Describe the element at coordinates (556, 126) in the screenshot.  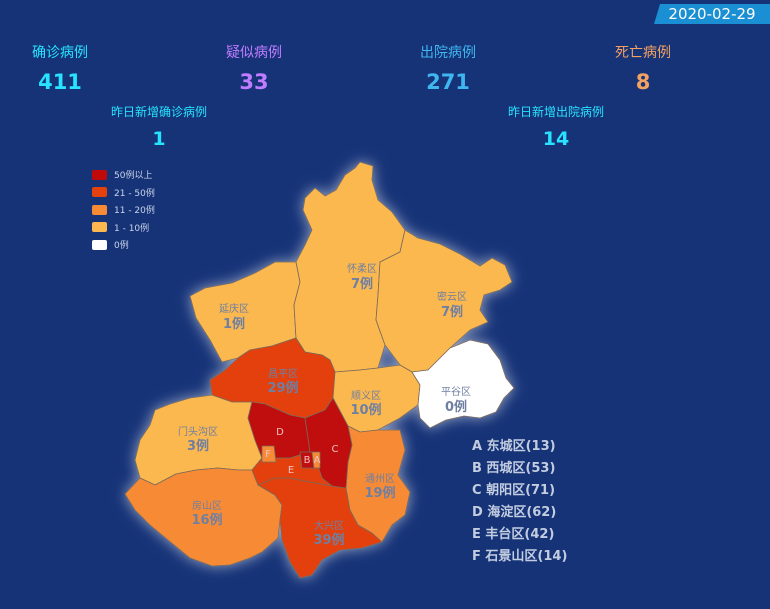
I see `stat-new-recovered: 昨日新增出院病例 14` at that location.